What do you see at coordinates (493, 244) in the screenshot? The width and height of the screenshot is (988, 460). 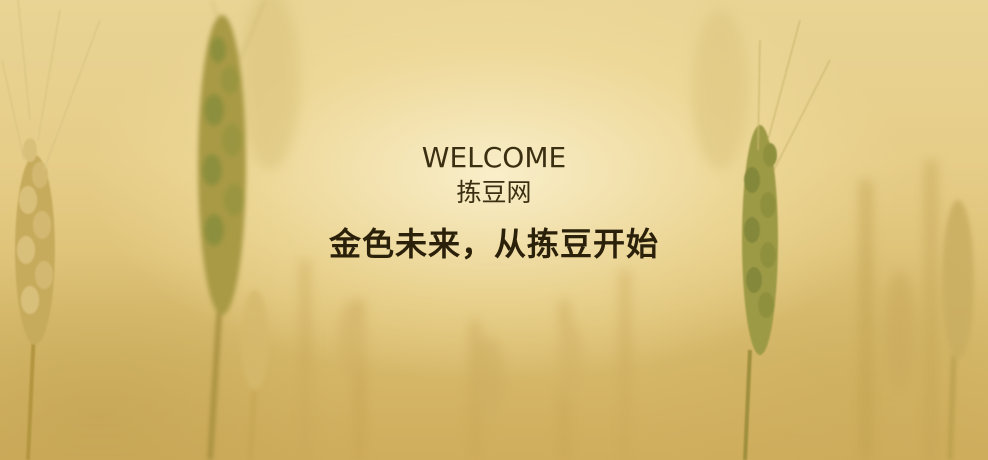 I see `slogan-text: 金色未来，从拣豆开始` at bounding box center [493, 244].